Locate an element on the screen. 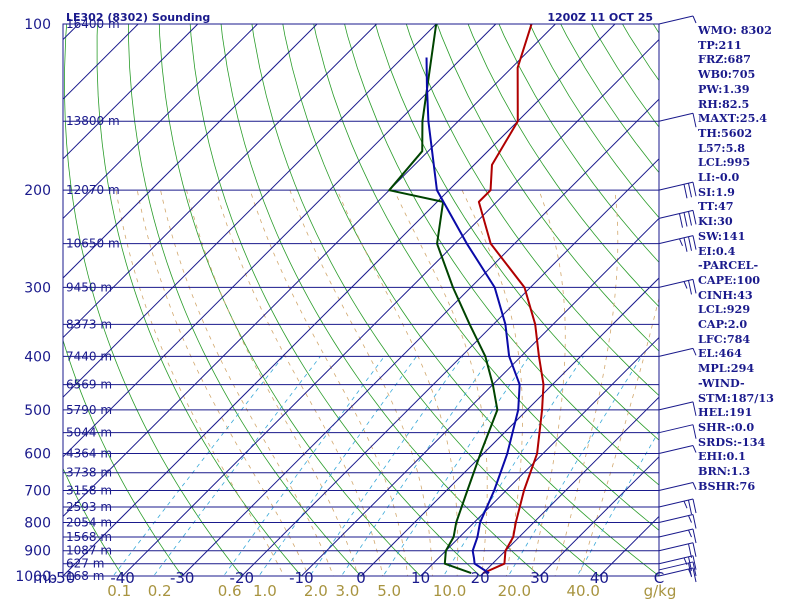 Image resolution: width=800 pixels, height=600 pixels. sounding-index-item: L57:5.8 is located at coordinates (722, 147).